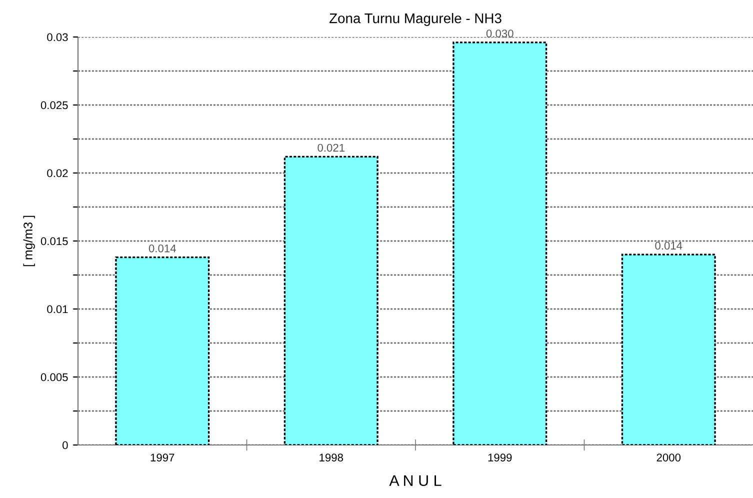 The height and width of the screenshot is (498, 753). What do you see at coordinates (331, 458) in the screenshot?
I see `x-tick-label: 1998` at bounding box center [331, 458].